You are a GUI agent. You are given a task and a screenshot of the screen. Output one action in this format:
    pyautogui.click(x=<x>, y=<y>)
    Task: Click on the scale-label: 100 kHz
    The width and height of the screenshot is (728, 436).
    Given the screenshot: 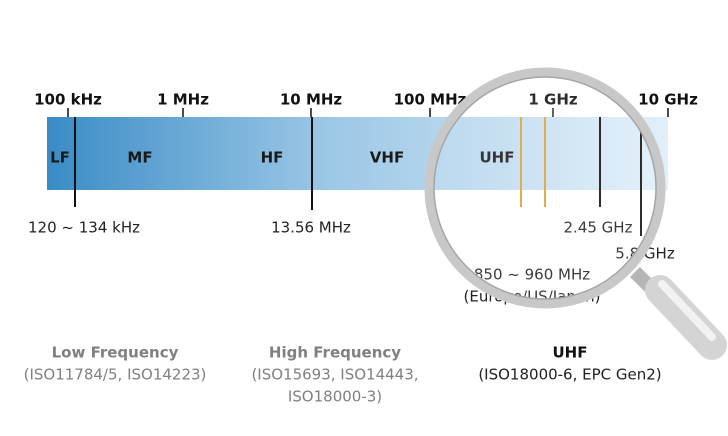 What is the action you would take?
    pyautogui.click(x=68, y=100)
    